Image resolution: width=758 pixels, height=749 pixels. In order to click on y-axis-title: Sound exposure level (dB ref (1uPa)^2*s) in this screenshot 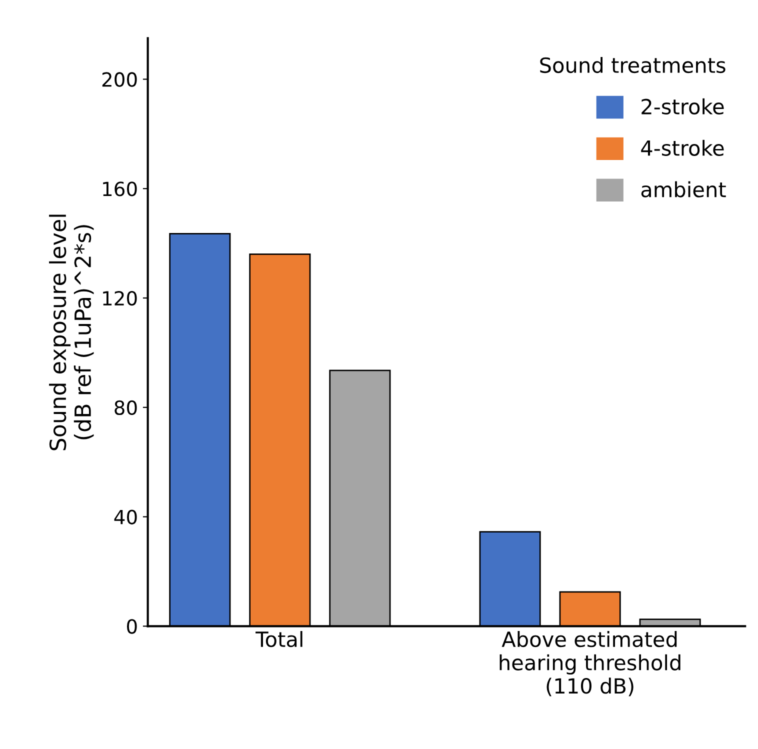, I will do `click(71, 332)`.